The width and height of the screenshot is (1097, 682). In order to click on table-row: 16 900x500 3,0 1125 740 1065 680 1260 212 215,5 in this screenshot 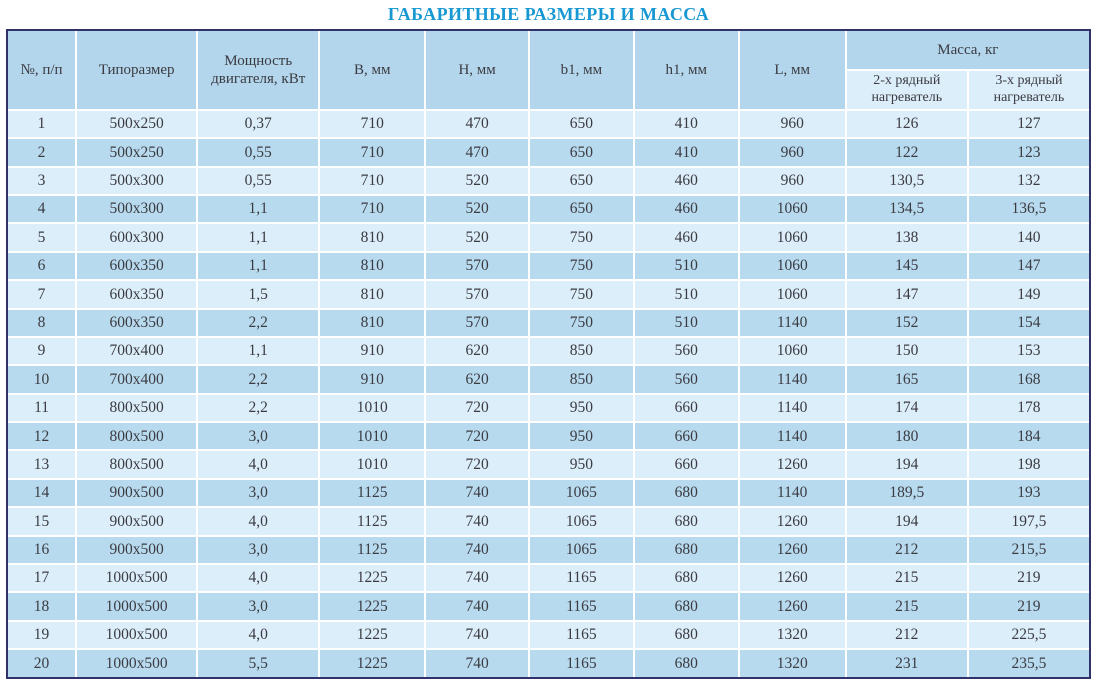, I will do `click(548, 550)`.